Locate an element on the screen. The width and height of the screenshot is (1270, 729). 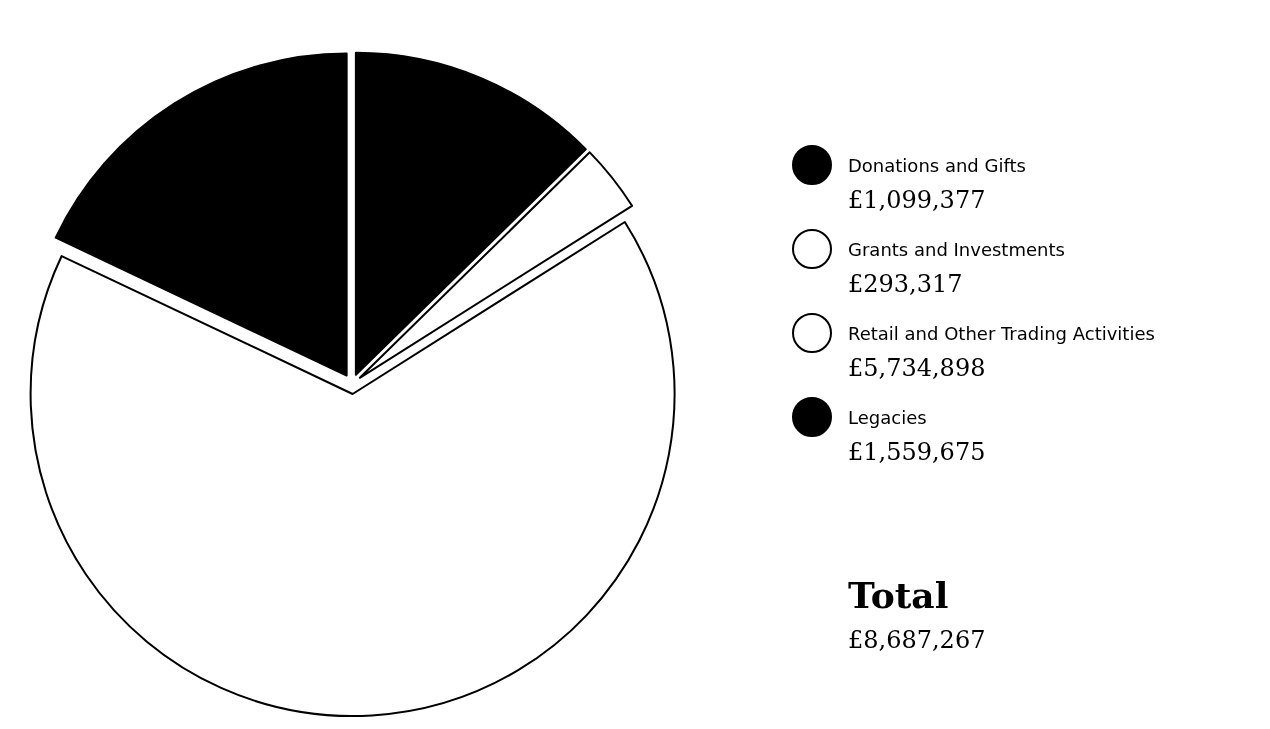
legend-label: Grants and Investments is located at coordinates (956, 249).